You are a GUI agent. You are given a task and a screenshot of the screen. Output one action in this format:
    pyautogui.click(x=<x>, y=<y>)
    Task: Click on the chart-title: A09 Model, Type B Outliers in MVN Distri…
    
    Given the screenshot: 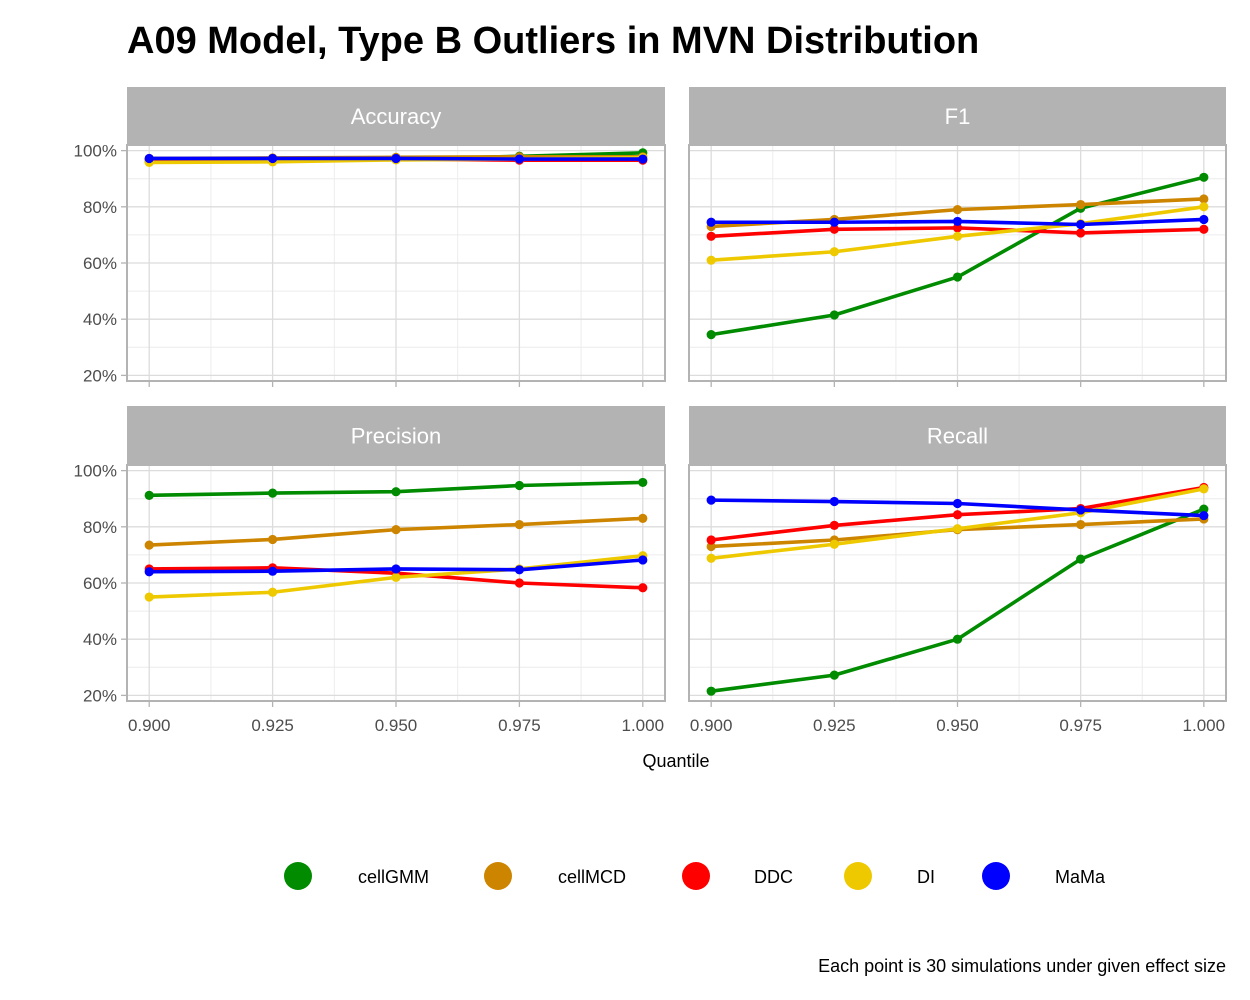 What is the action you would take?
    pyautogui.click(x=553, y=41)
    